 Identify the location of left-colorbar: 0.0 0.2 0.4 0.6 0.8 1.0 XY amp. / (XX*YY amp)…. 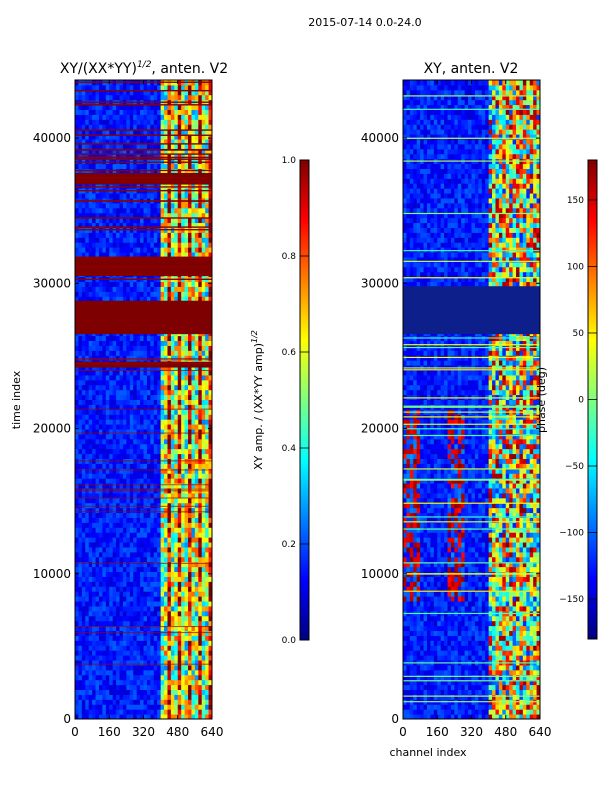
(280, 401).